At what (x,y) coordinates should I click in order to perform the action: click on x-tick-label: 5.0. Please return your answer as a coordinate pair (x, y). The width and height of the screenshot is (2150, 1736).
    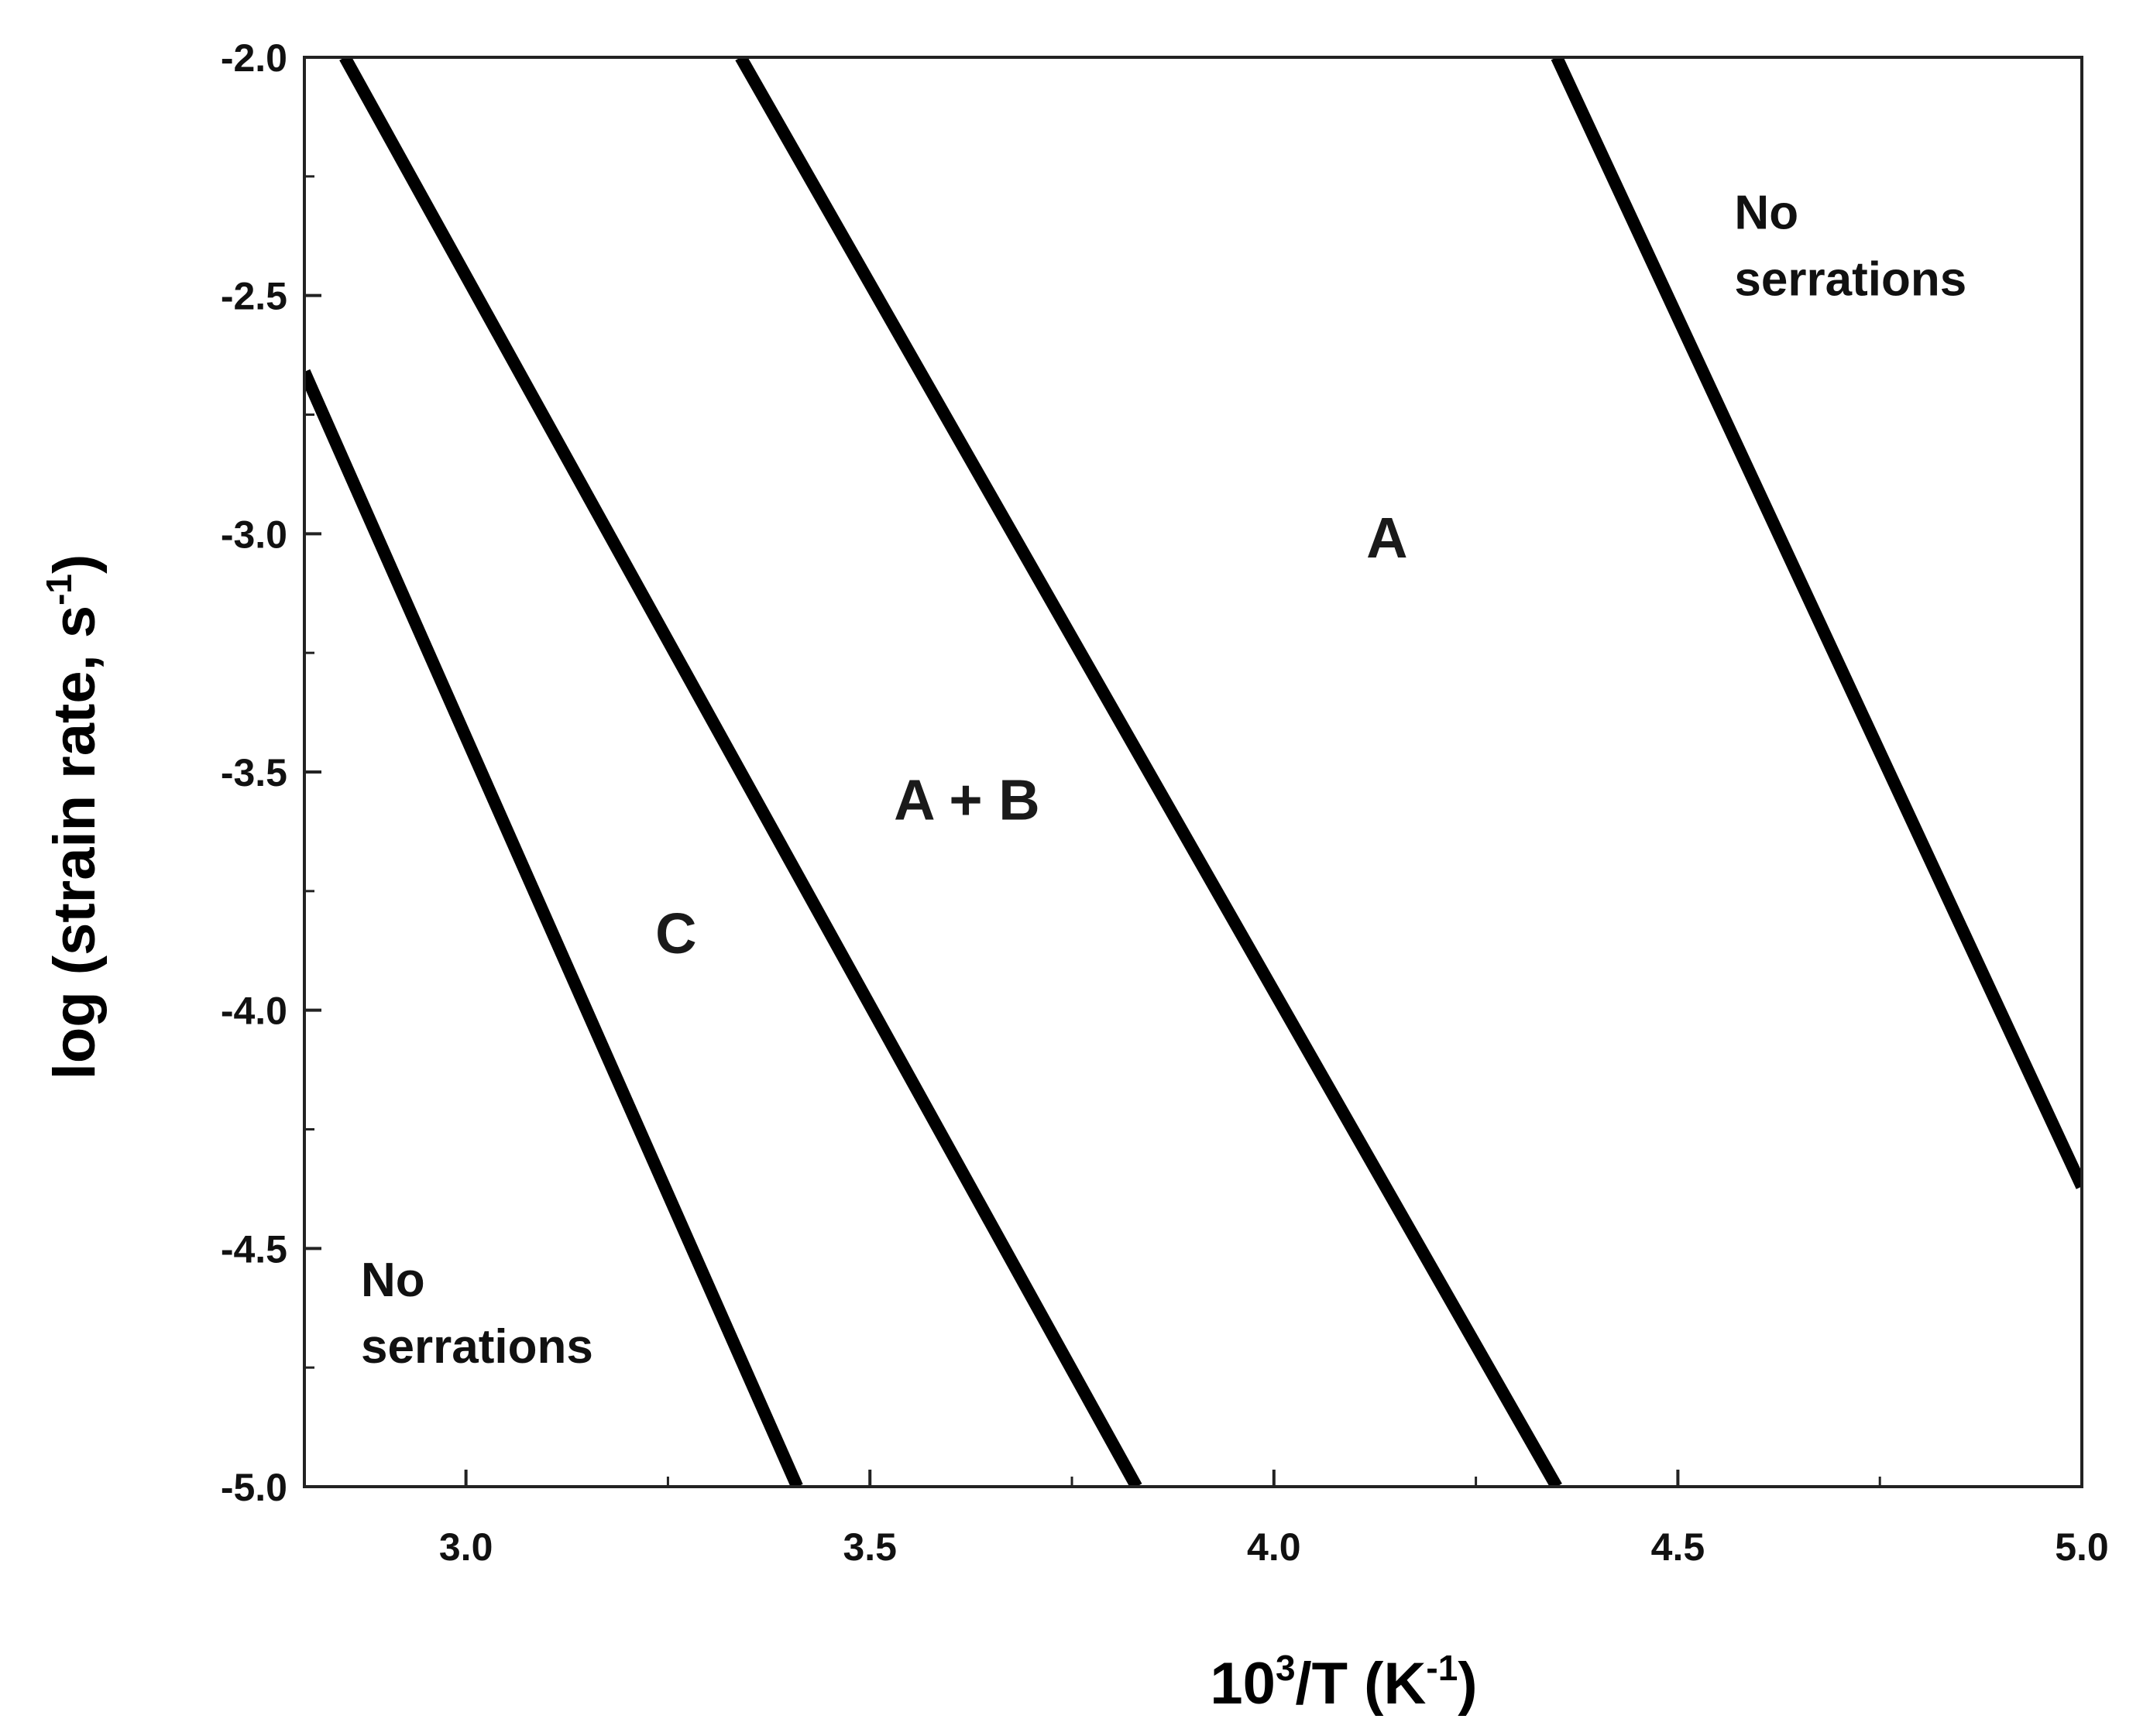
    Looking at the image, I should click on (2082, 1547).